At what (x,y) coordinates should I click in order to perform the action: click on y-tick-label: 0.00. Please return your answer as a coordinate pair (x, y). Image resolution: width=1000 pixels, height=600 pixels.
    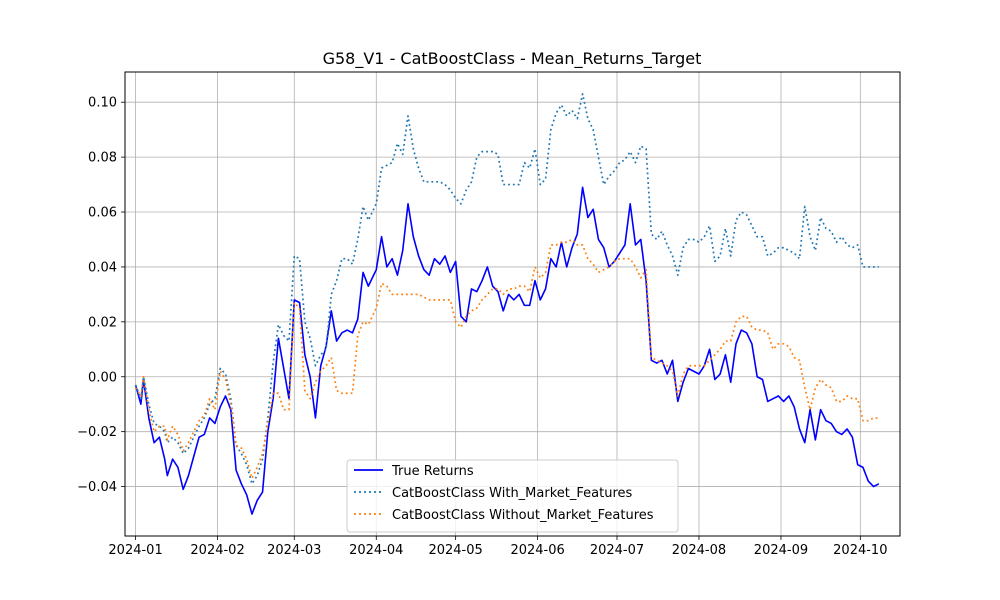
    Looking at the image, I should click on (102, 377).